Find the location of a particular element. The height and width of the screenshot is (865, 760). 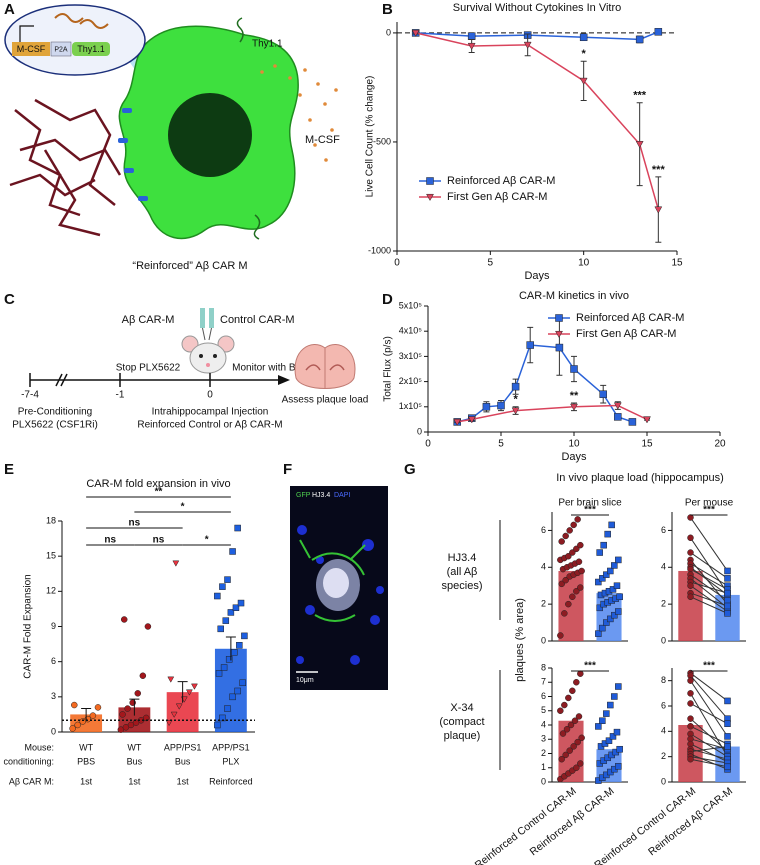

y-tick-label: 8 is located at coordinates (543, 667).